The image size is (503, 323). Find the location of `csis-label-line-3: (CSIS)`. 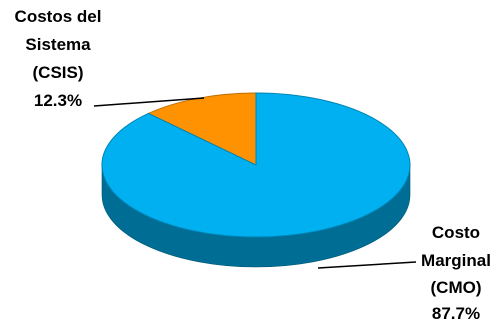

csis-label-line-3: (CSIS) is located at coordinates (58, 72).